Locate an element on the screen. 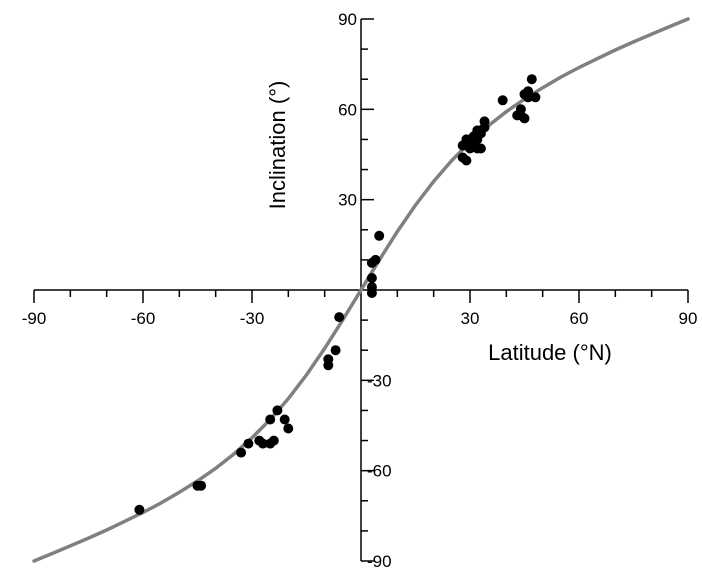 This screenshot has height=569, width=702. y-tick-label: 30 is located at coordinates (347, 200).